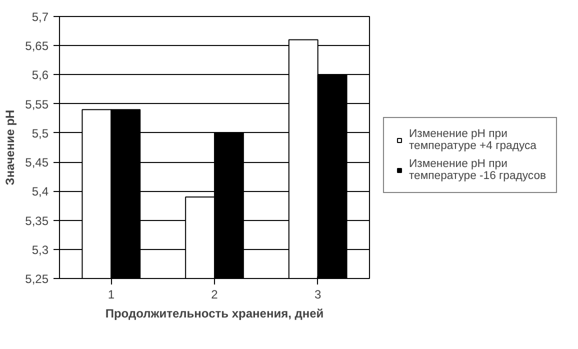 This screenshot has height=349, width=578. What do you see at coordinates (37, 221) in the screenshot?
I see `y-tick-label: 5,35` at bounding box center [37, 221].